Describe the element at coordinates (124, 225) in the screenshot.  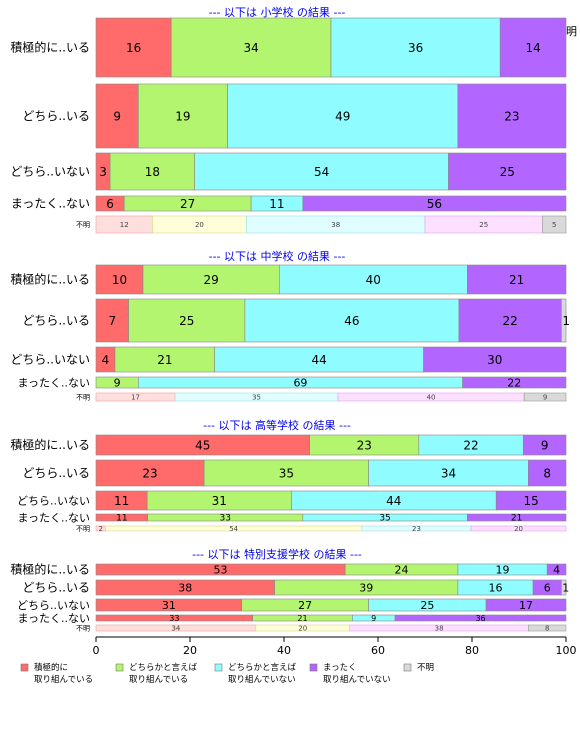
I see `data-label: 12` at that location.